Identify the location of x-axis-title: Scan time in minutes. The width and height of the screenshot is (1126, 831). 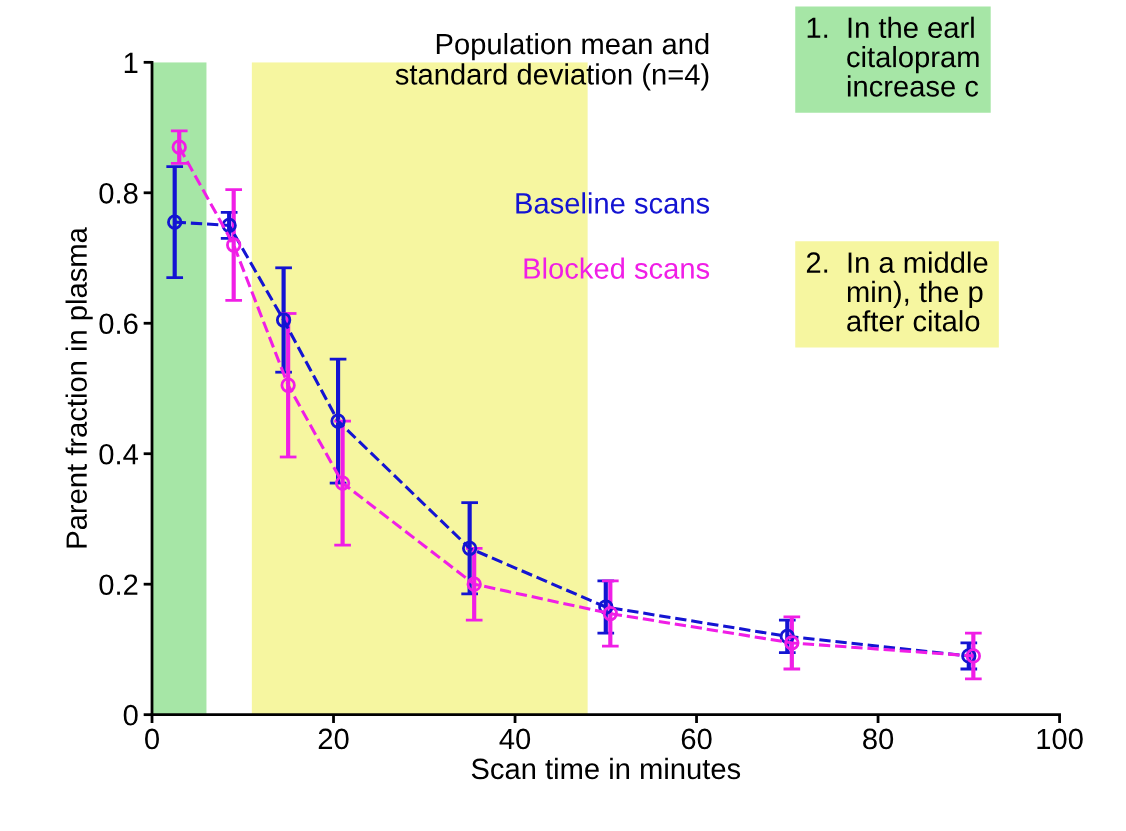
(606, 768).